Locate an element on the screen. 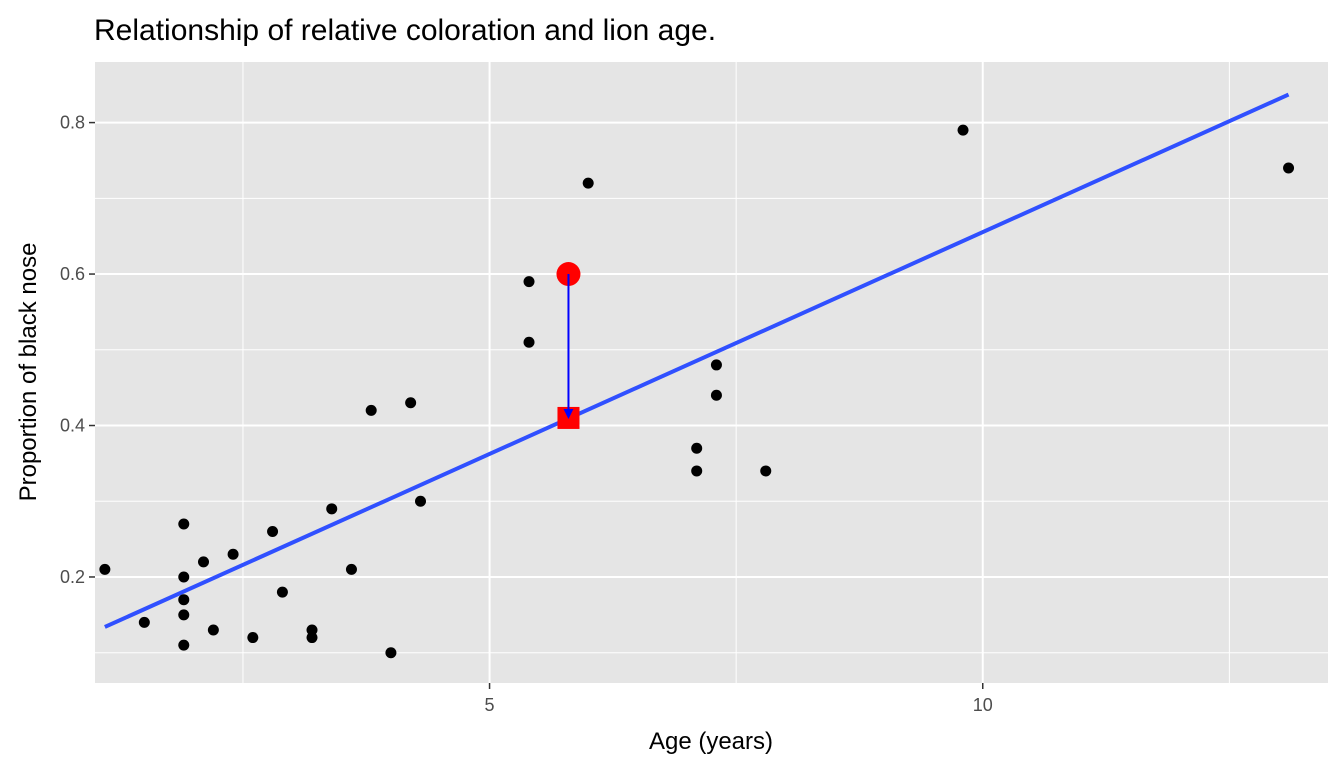 Image resolution: width=1344 pixels, height=768 pixels. x-axis-ticks: 5 10 is located at coordinates (739, 699).